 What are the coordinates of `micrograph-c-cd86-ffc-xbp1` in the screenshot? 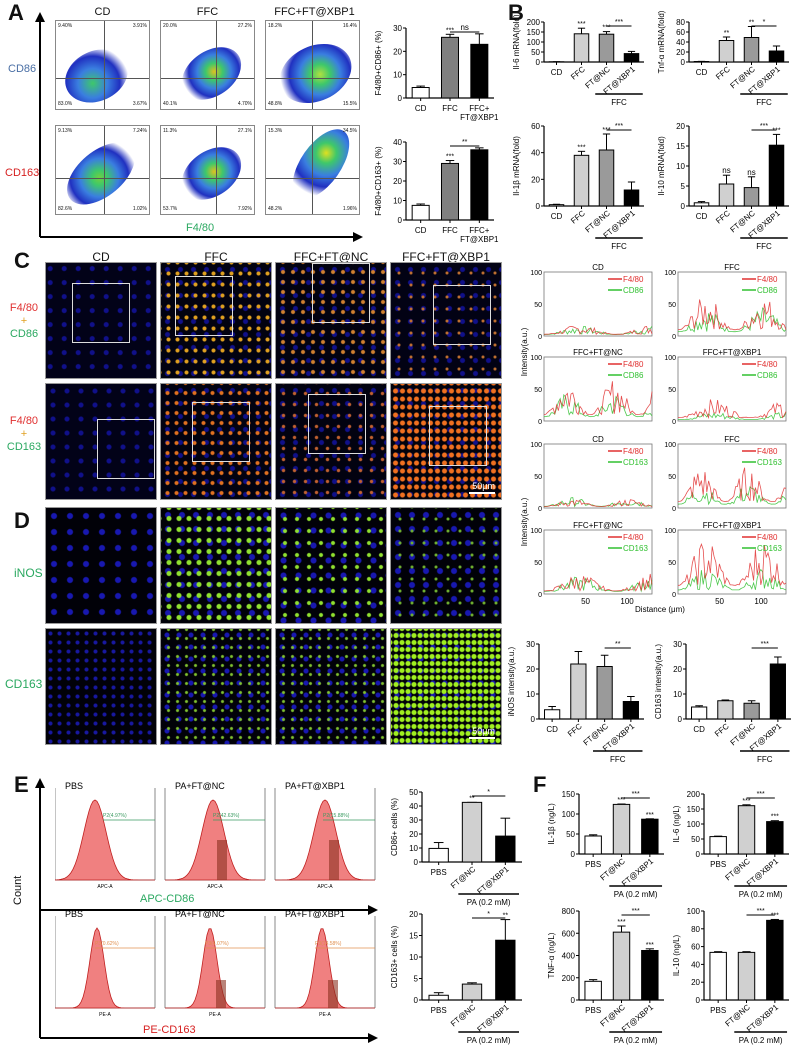 It's located at (446, 320).